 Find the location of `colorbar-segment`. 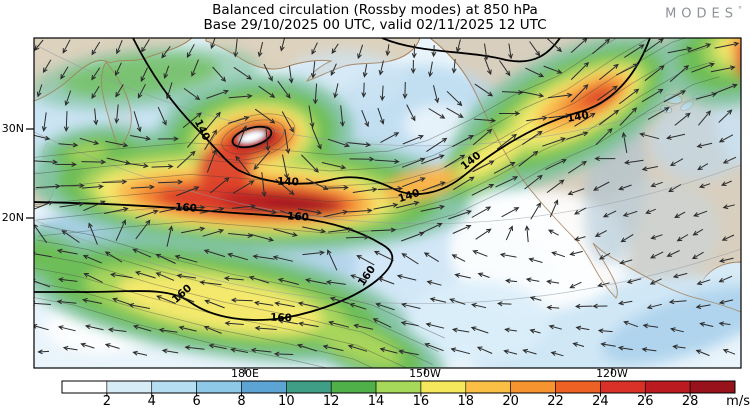

colorbar-segment is located at coordinates (353, 387).